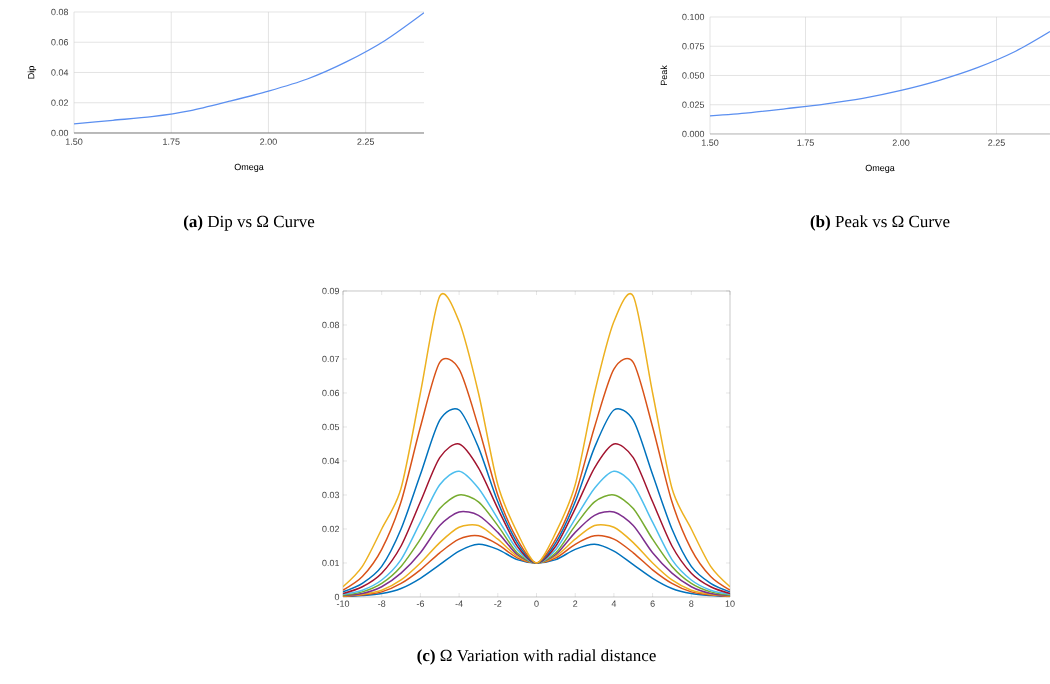  Describe the element at coordinates (880, 223) in the screenshot. I see `text: (b) Peak vs Ω Curve` at that location.